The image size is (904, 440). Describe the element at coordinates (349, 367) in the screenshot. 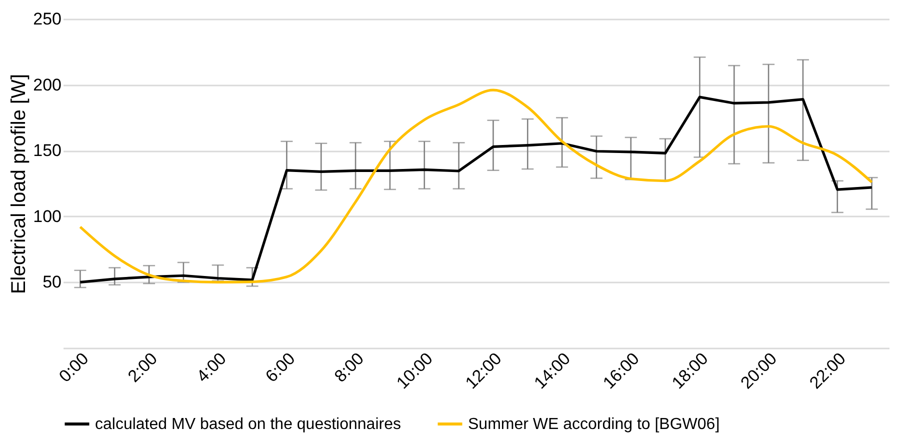

I see `x-tick-label: 8:00` at that location.